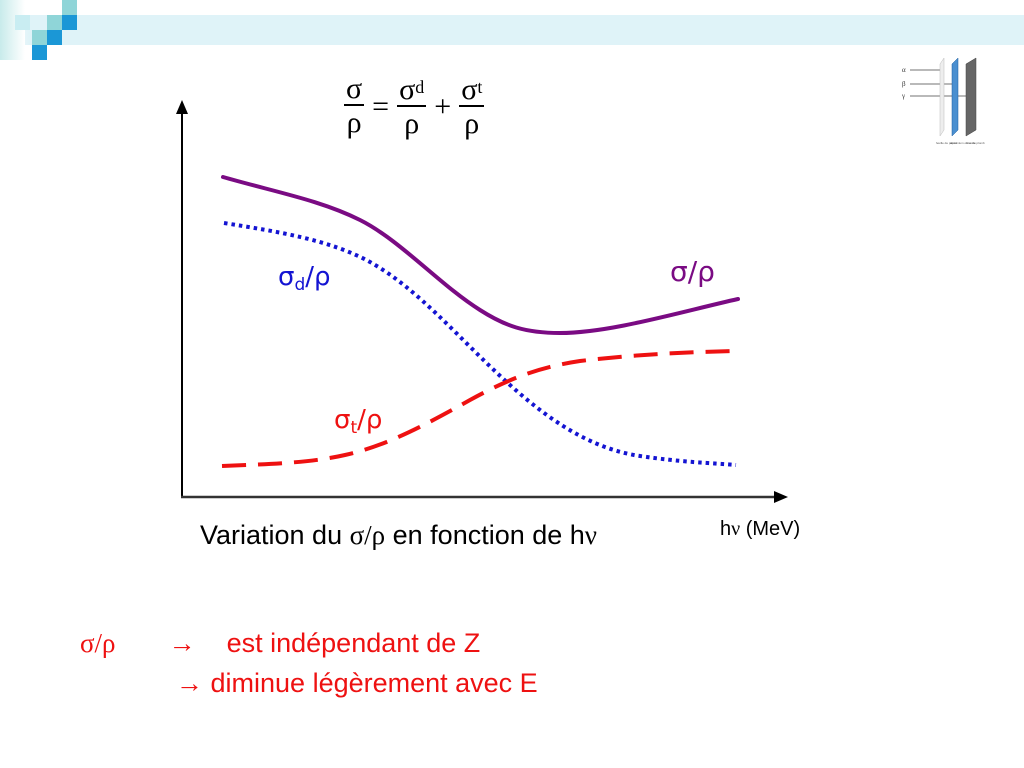 This screenshot has height=768, width=1024. I want to click on unit-h: h, so click(726, 529).